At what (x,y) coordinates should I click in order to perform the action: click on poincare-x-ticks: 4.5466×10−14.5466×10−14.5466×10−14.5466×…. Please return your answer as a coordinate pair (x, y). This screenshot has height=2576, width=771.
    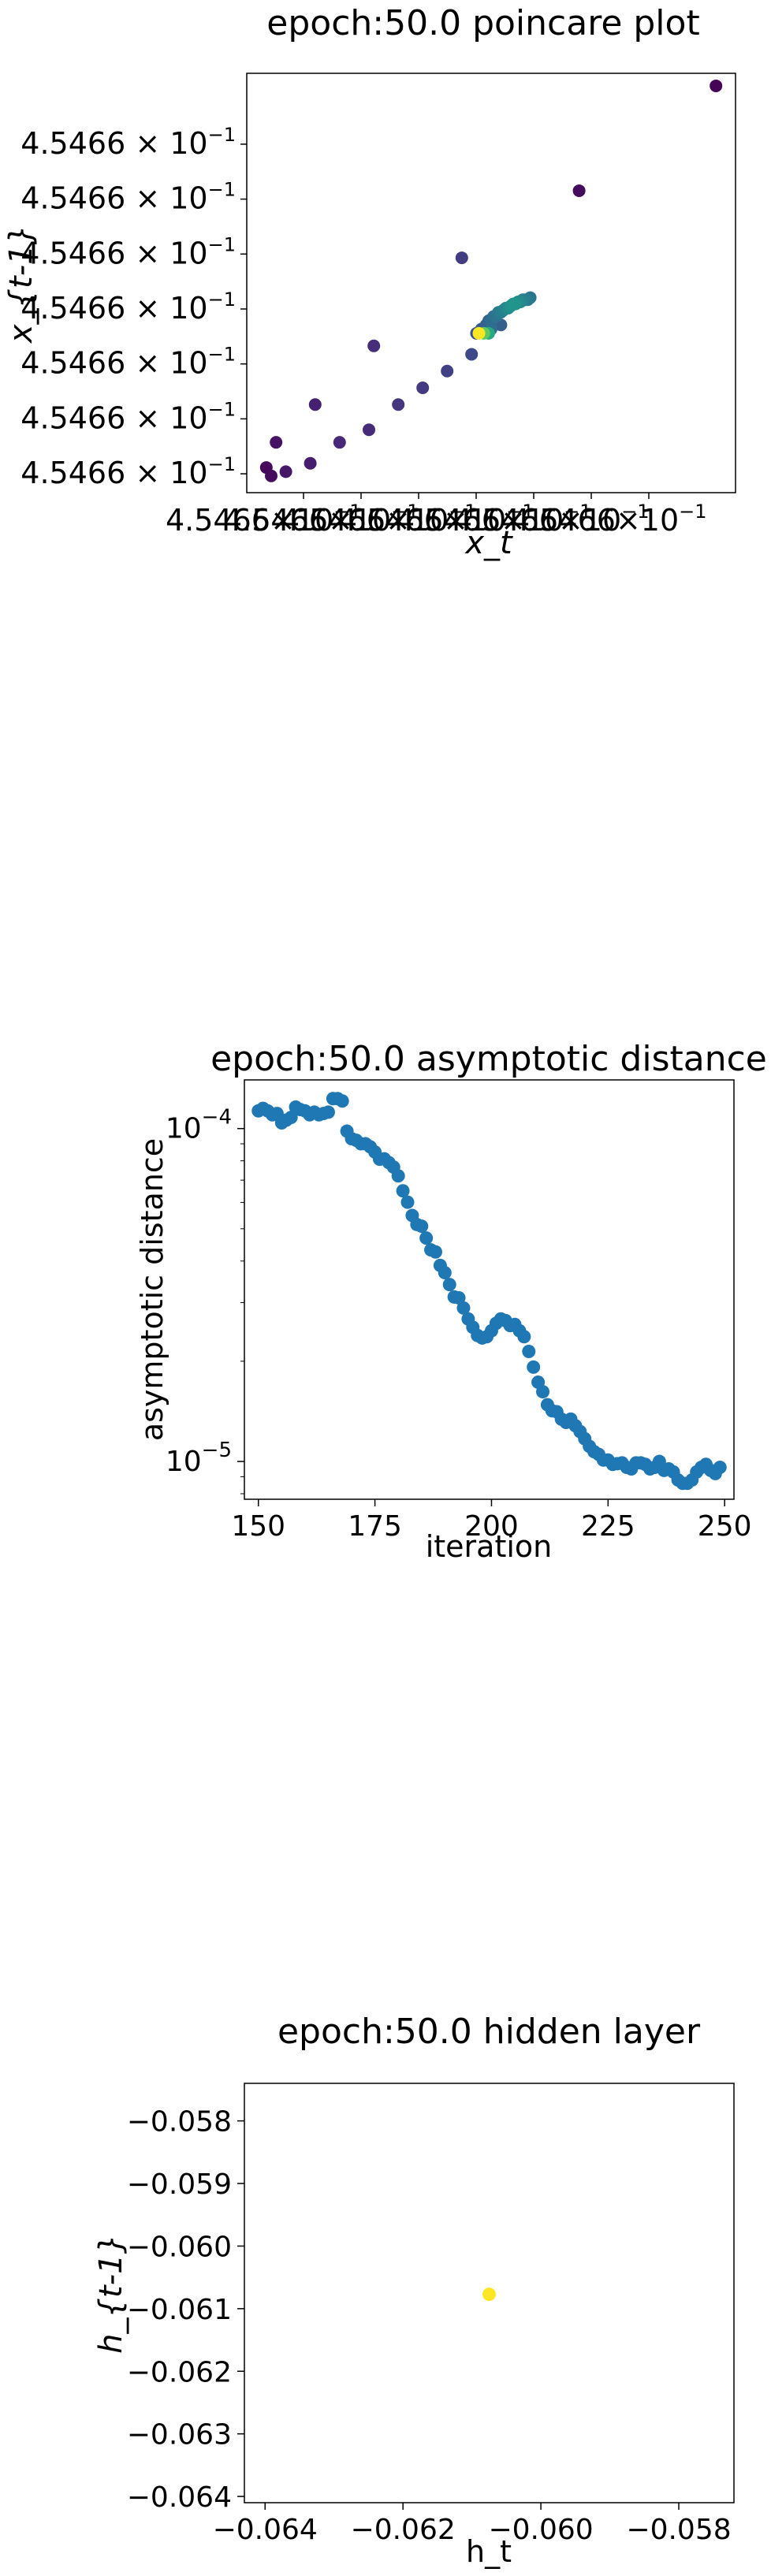
    Looking at the image, I should click on (436, 515).